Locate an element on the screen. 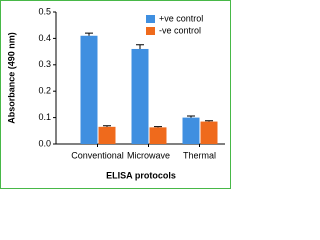 This screenshot has height=240, width=320. y-tick-label: 0.2 is located at coordinates (44, 91).